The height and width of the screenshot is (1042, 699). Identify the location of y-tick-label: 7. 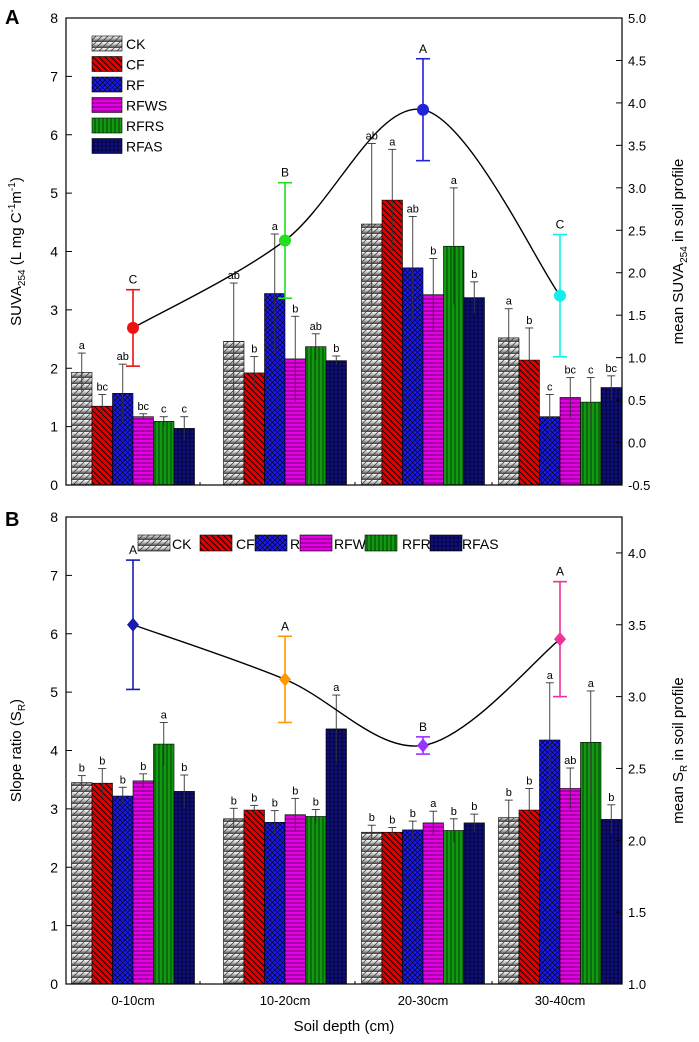
(54, 76).